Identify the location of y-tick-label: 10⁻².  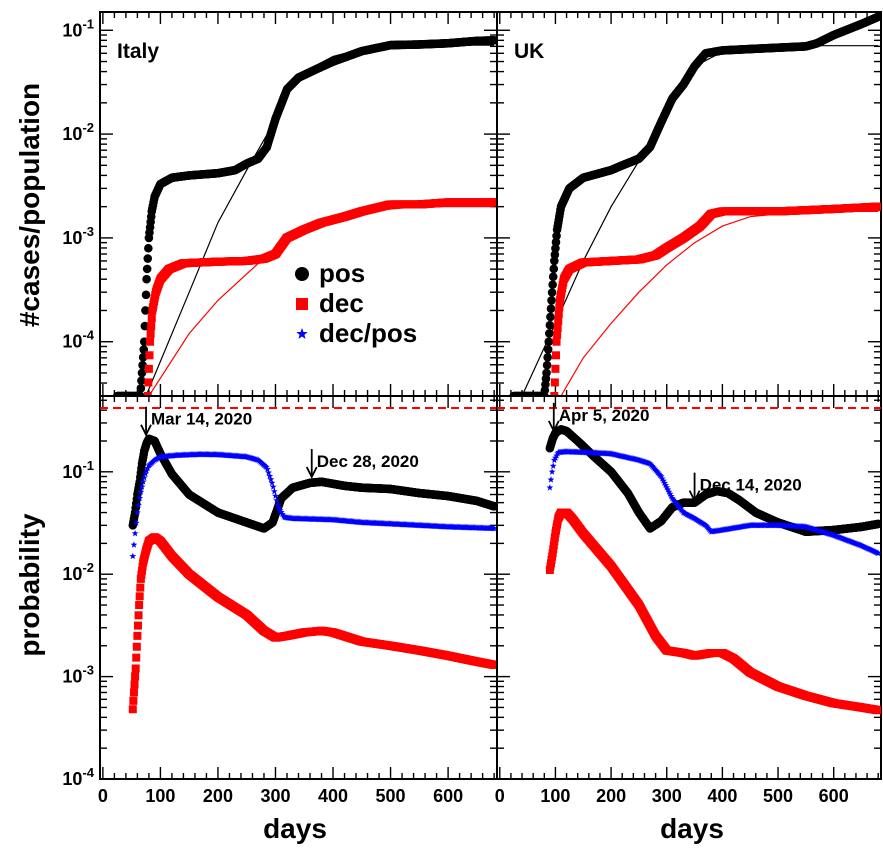
(78, 572).